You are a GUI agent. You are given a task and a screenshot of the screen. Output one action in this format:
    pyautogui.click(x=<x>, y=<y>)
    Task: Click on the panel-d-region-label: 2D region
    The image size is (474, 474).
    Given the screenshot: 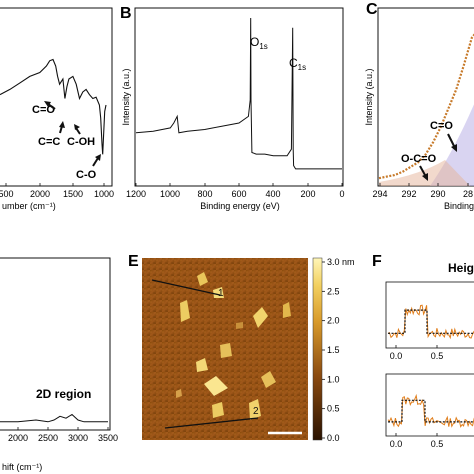 What is the action you would take?
    pyautogui.click(x=63, y=394)
    